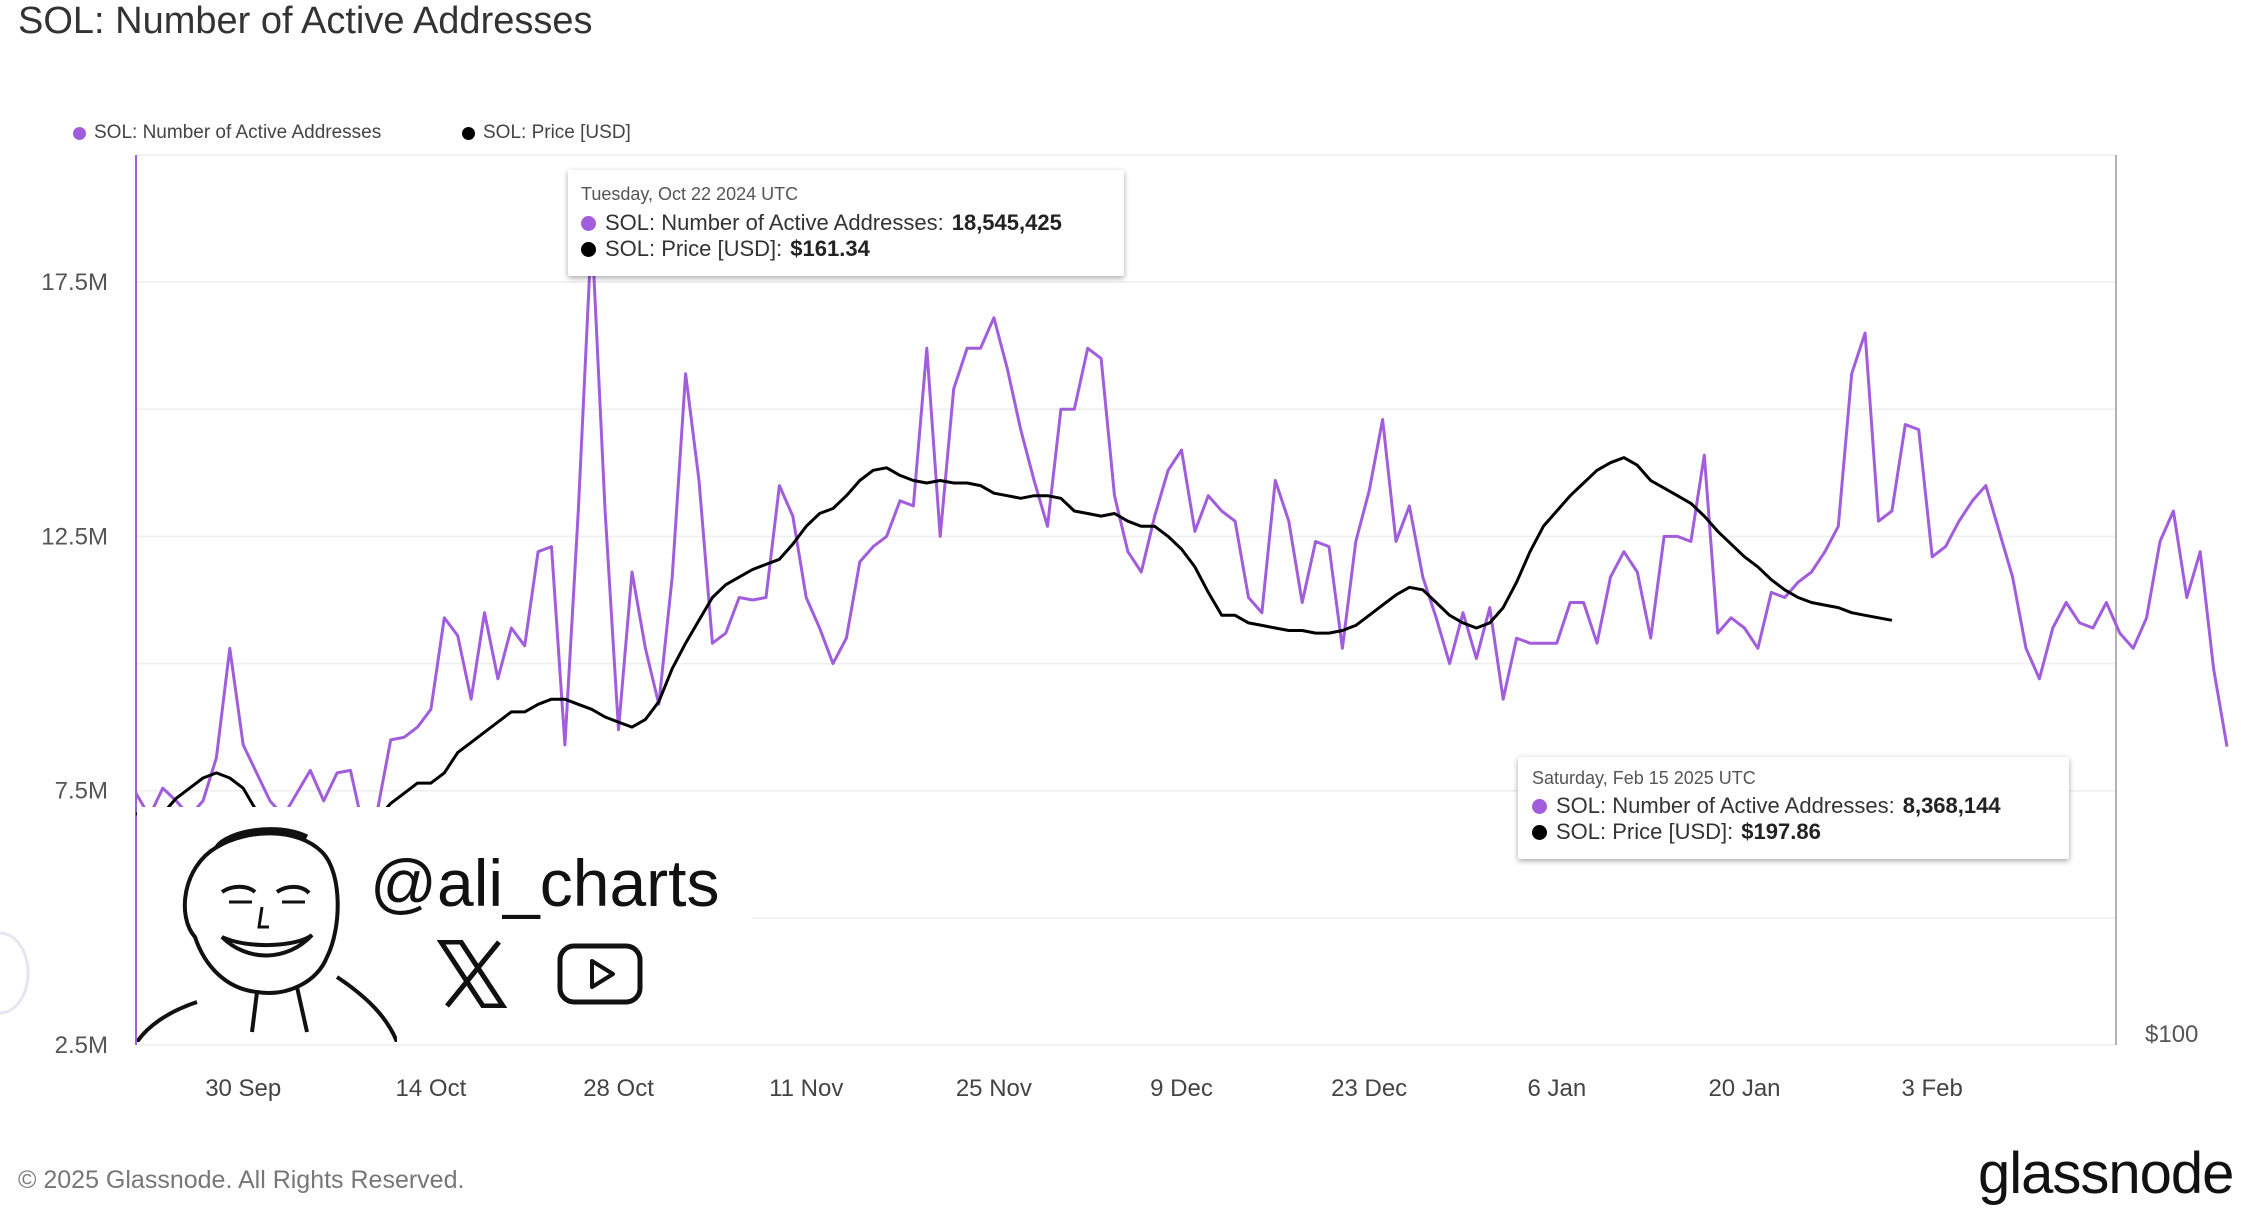 This screenshot has width=2241, height=1217. Describe the element at coordinates (241, 1180) in the screenshot. I see `copyright-text: © 2025 Glassnode. All Rights Reserved.` at that location.